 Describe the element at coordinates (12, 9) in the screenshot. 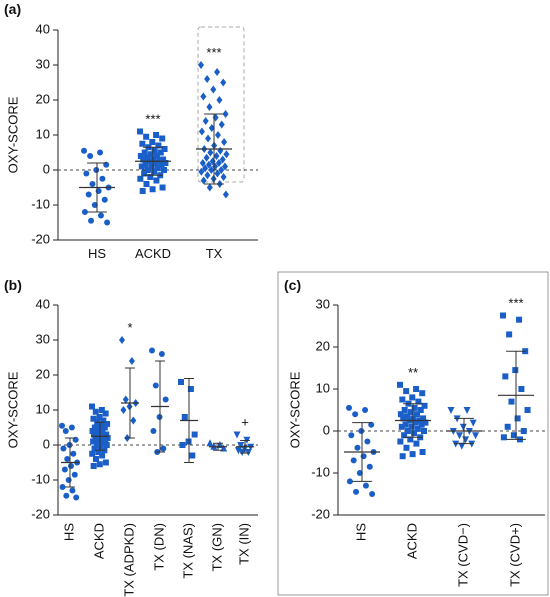

I see `panel-label: (a)` at that location.